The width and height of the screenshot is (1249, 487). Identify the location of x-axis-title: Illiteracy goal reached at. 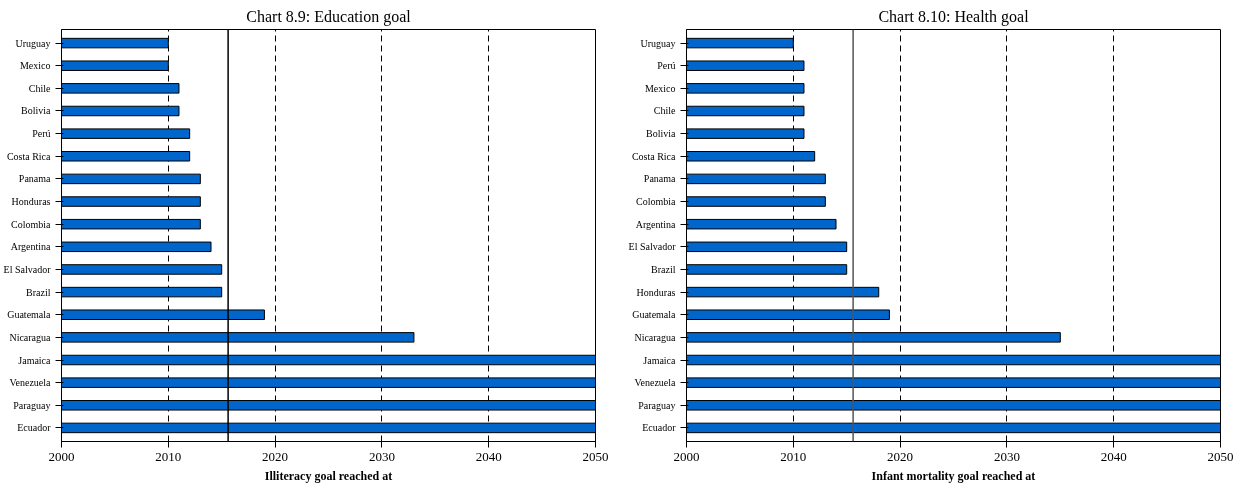
(328, 475).